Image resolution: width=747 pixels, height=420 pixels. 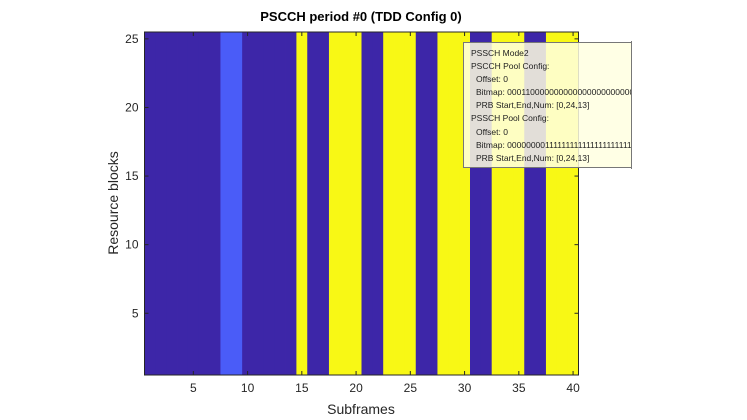 What do you see at coordinates (631, 105) in the screenshot?
I see `legend-border` at bounding box center [631, 105].